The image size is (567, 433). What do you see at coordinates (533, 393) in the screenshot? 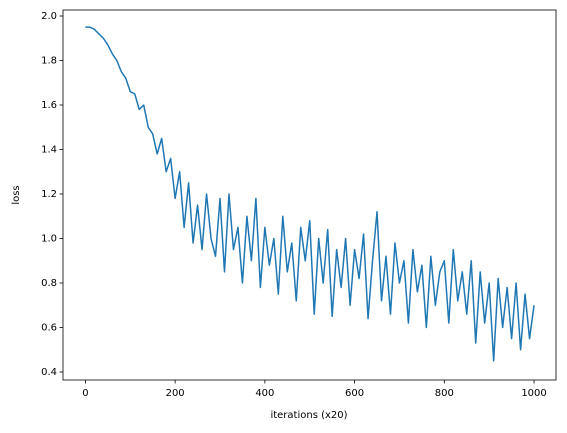
I see `x-tick-label: 1000` at bounding box center [533, 393].